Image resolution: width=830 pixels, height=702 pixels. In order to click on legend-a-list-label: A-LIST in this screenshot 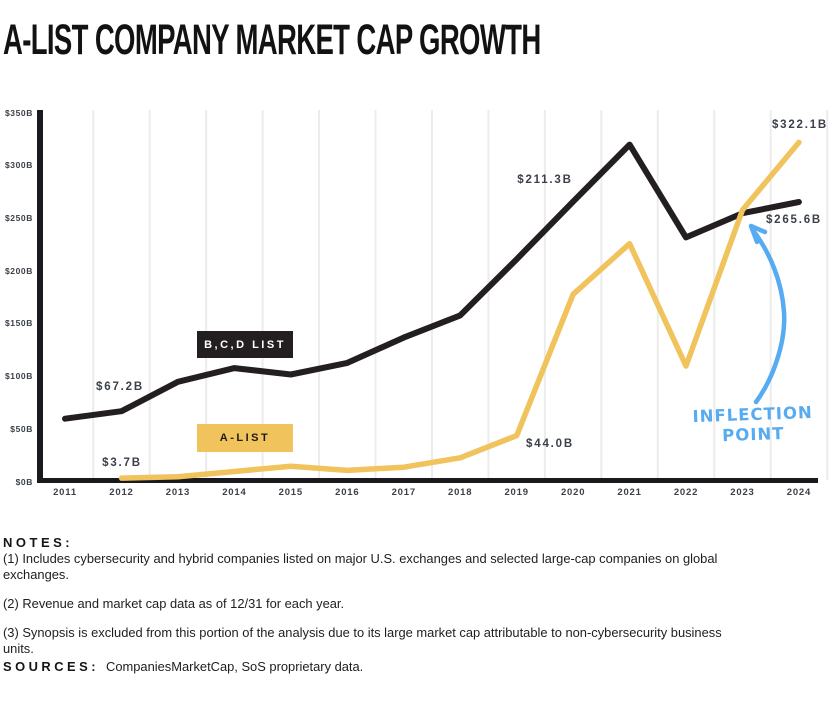, I will do `click(245, 438)`.